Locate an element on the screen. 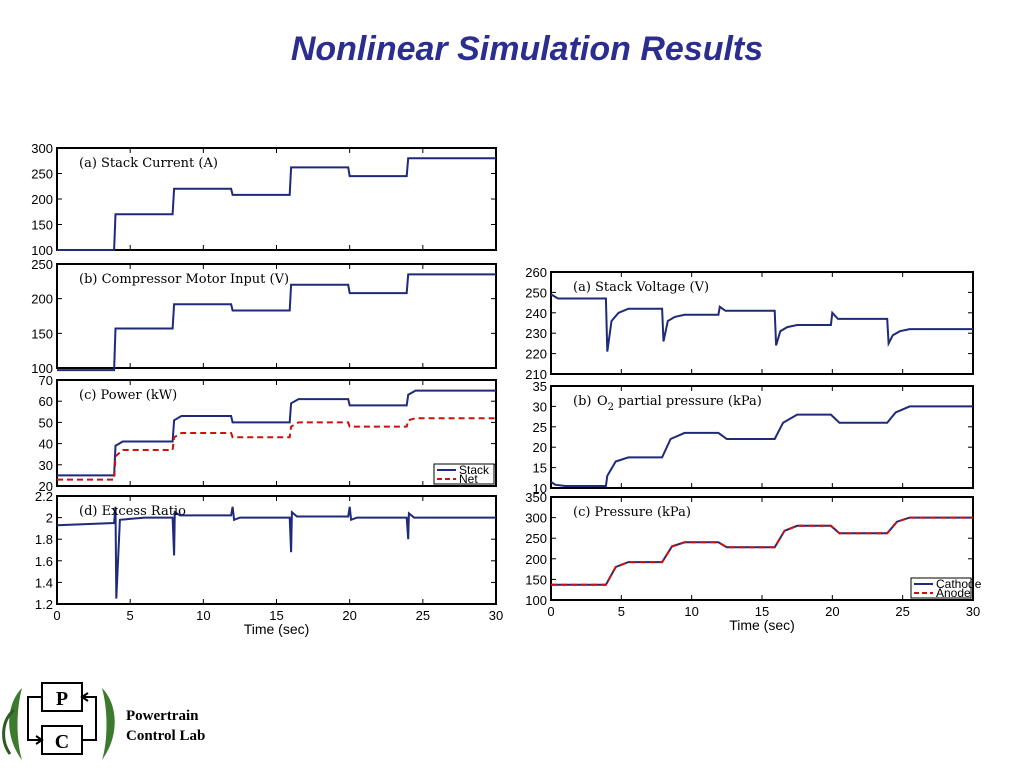 Image resolution: width=1024 pixels, height=768 pixels. y-tick-label: 350 is located at coordinates (536, 497).